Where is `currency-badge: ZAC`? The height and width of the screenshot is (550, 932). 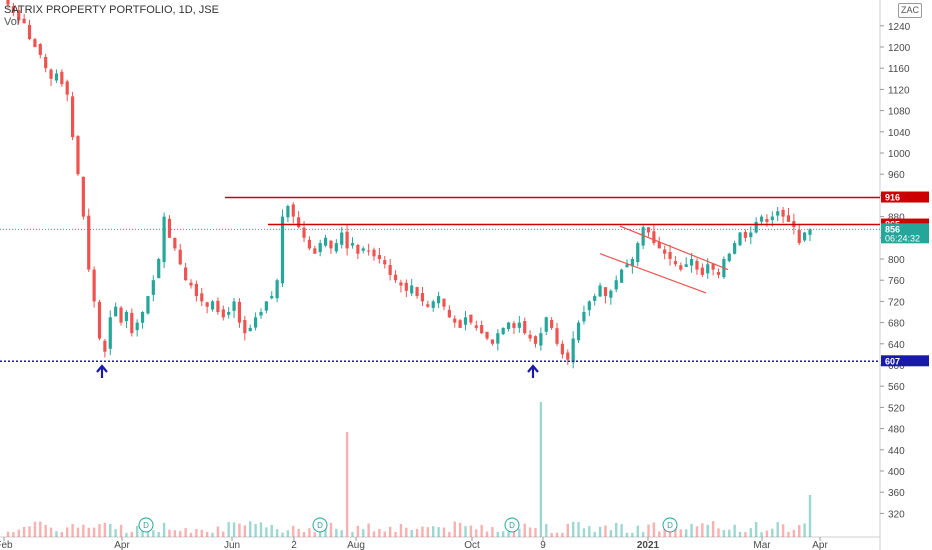 currency-badge: ZAC is located at coordinates (910, 10).